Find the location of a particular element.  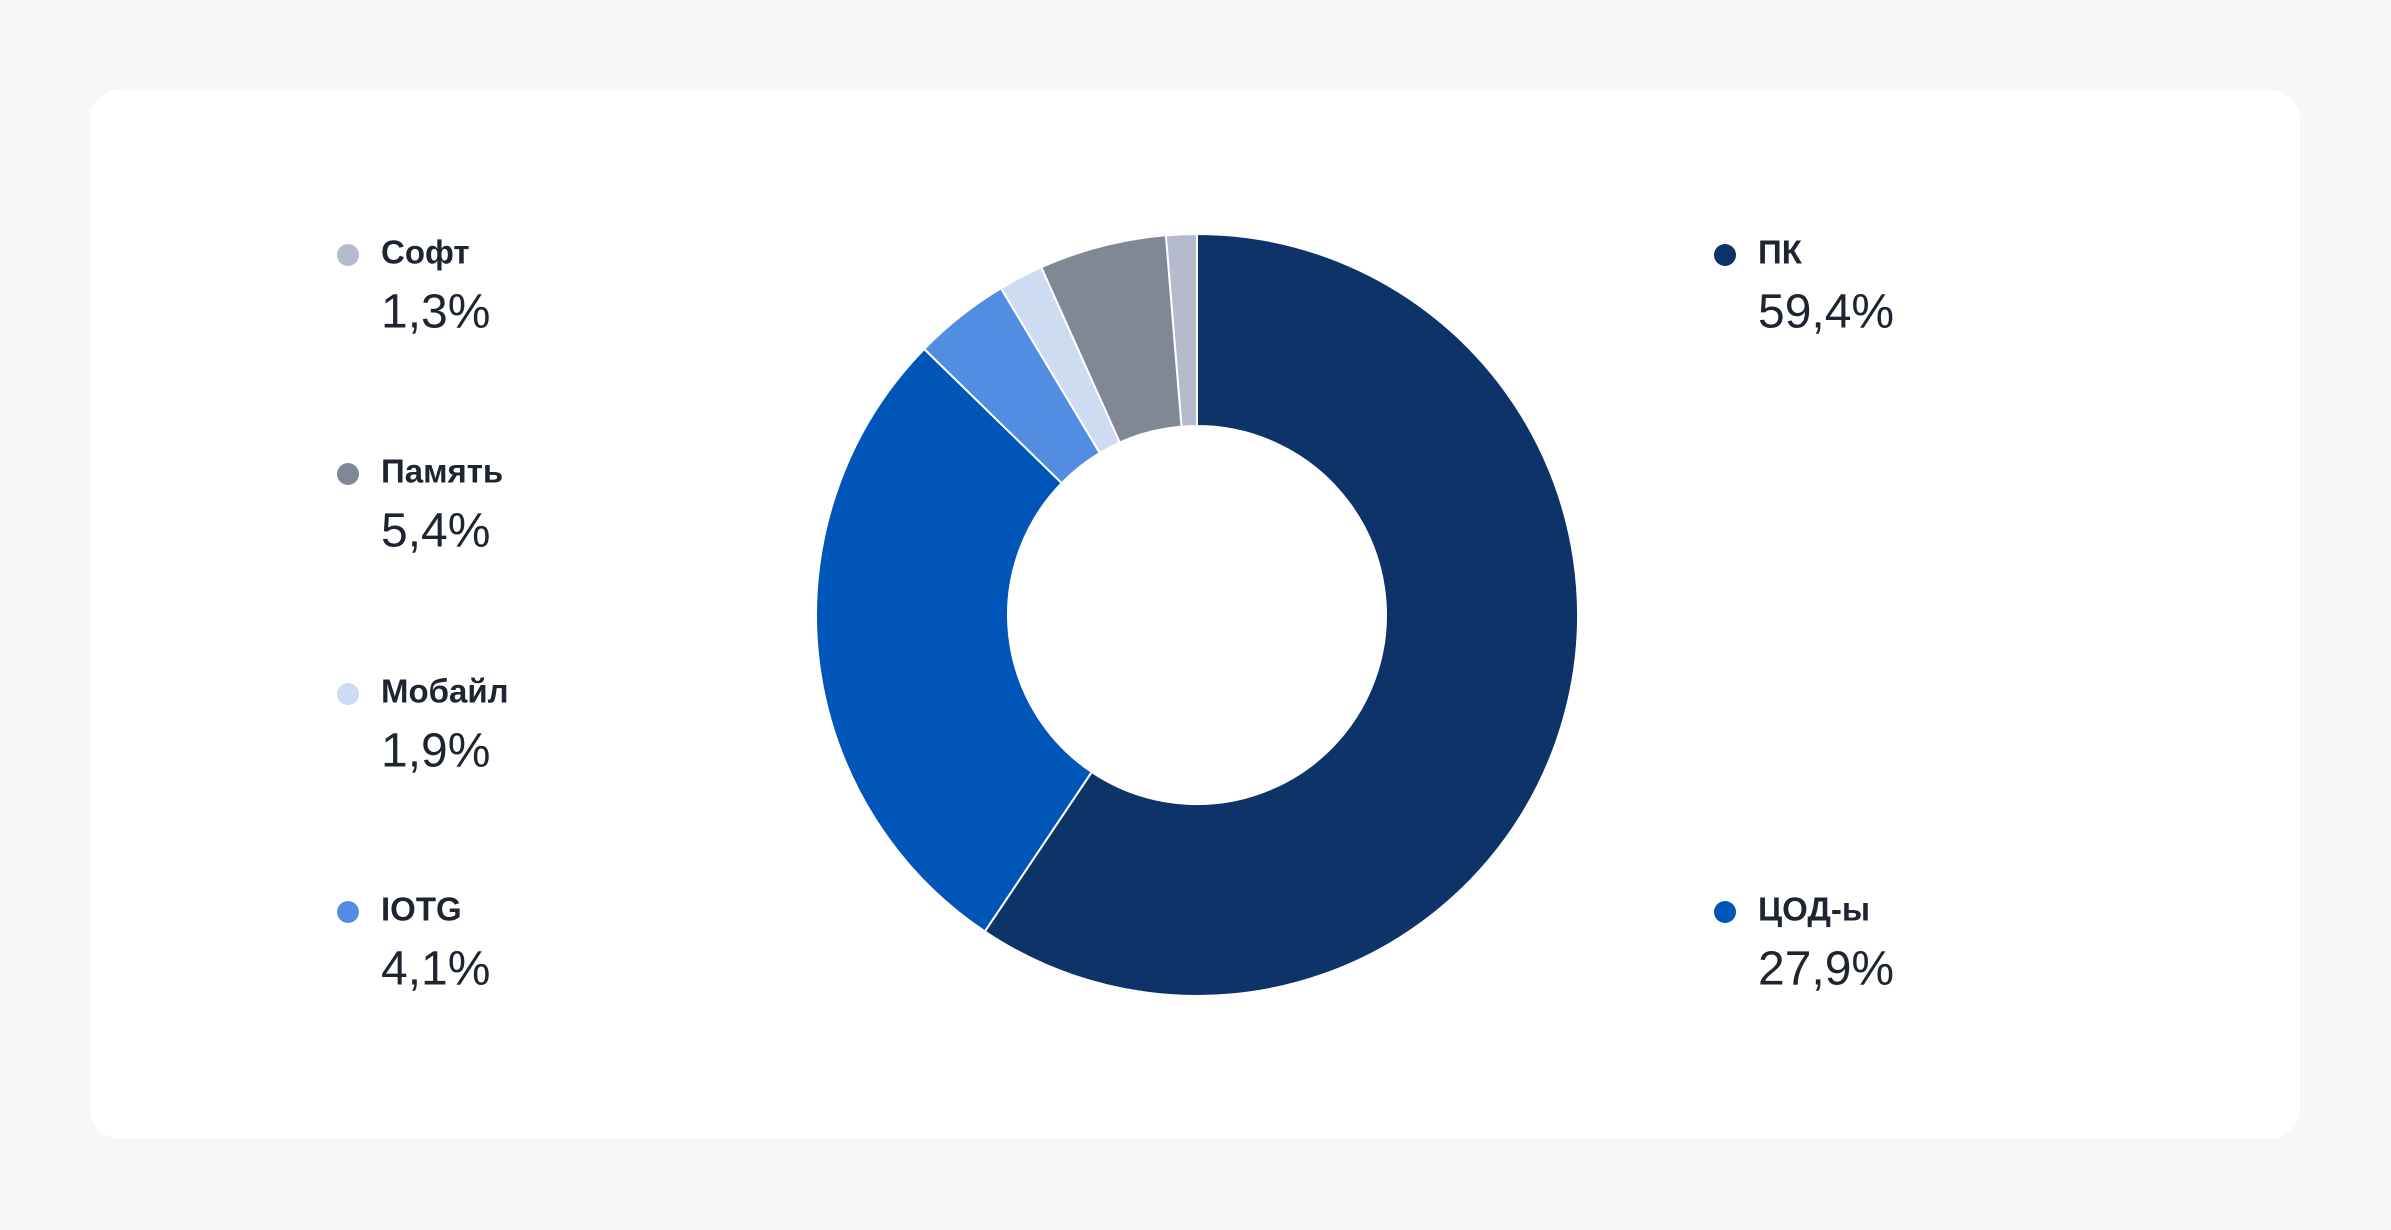

value-label: 4,1% is located at coordinates (435, 969).